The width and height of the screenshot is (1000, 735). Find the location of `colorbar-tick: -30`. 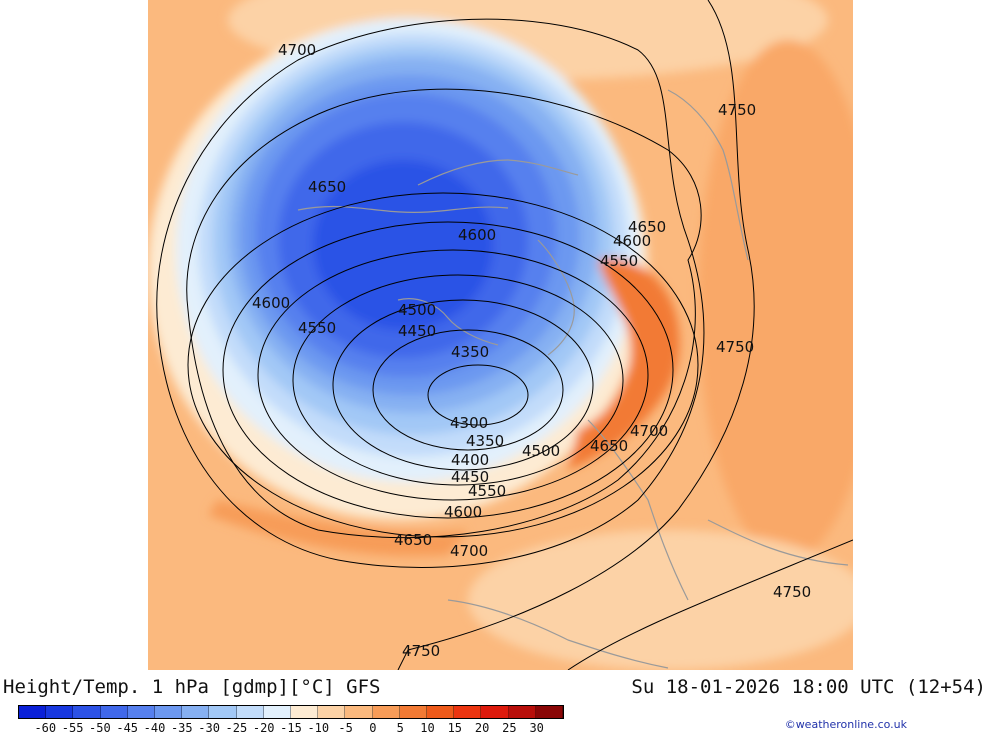

colorbar-tick: -30 is located at coordinates (209, 728).